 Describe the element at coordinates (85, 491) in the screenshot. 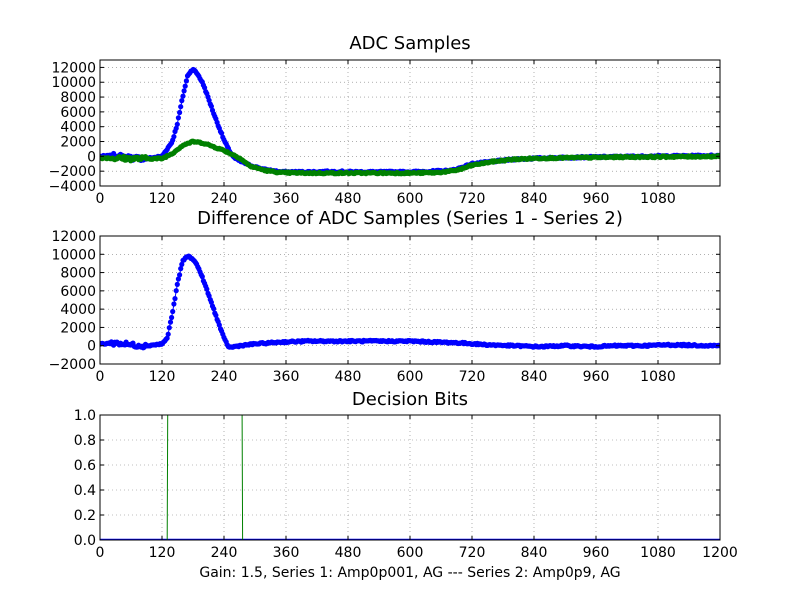

I see `y-tick-label: 0.4` at that location.